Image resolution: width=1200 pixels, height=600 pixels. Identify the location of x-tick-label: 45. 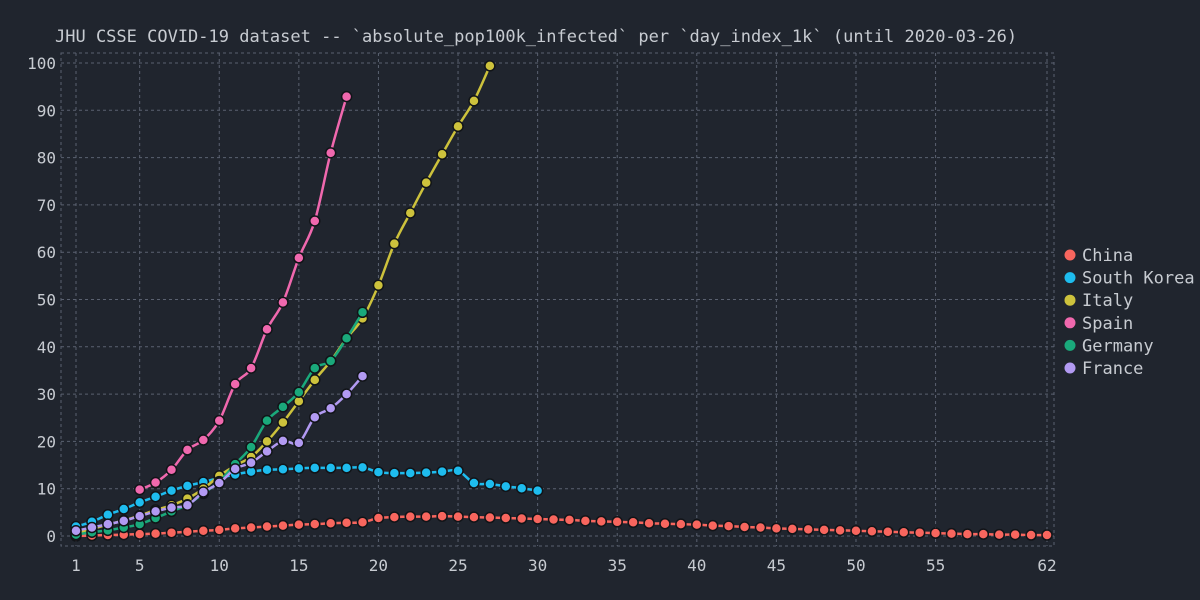
(776, 565).